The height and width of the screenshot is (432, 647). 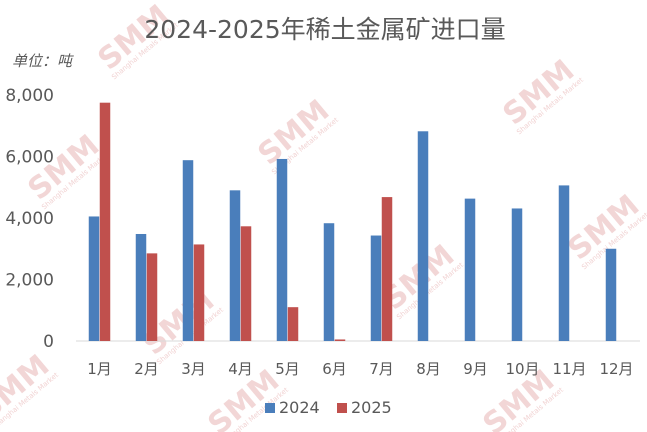 What do you see at coordinates (240, 369) in the screenshot?
I see `x-tick-label: 4月` at bounding box center [240, 369].